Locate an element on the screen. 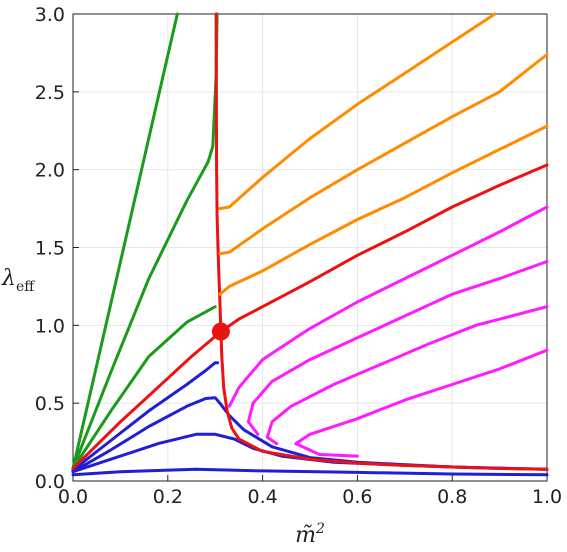  y-axis-label: λeff is located at coordinates (18, 280).